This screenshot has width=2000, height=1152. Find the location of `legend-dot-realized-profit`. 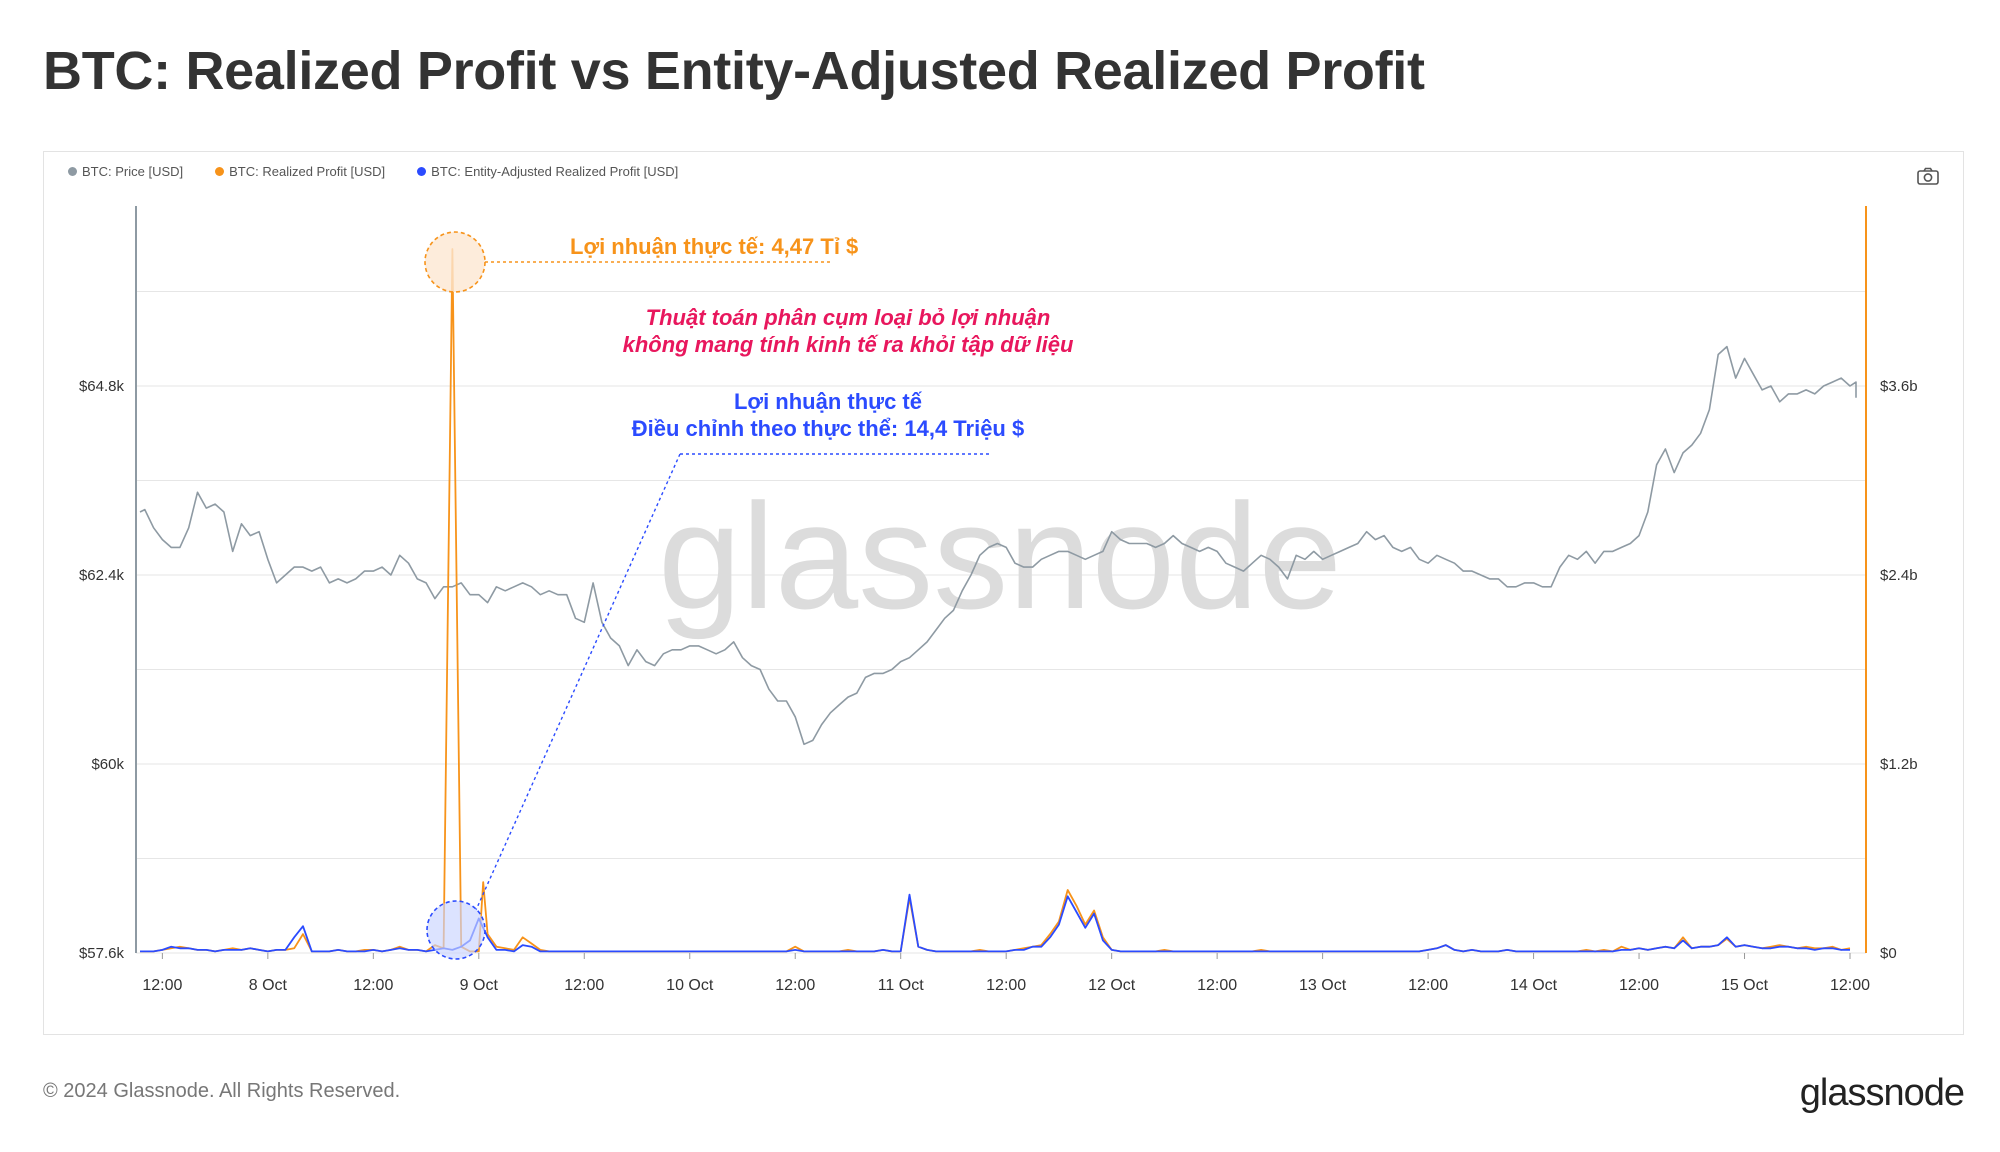

legend-dot-realized-profit is located at coordinates (220, 171).